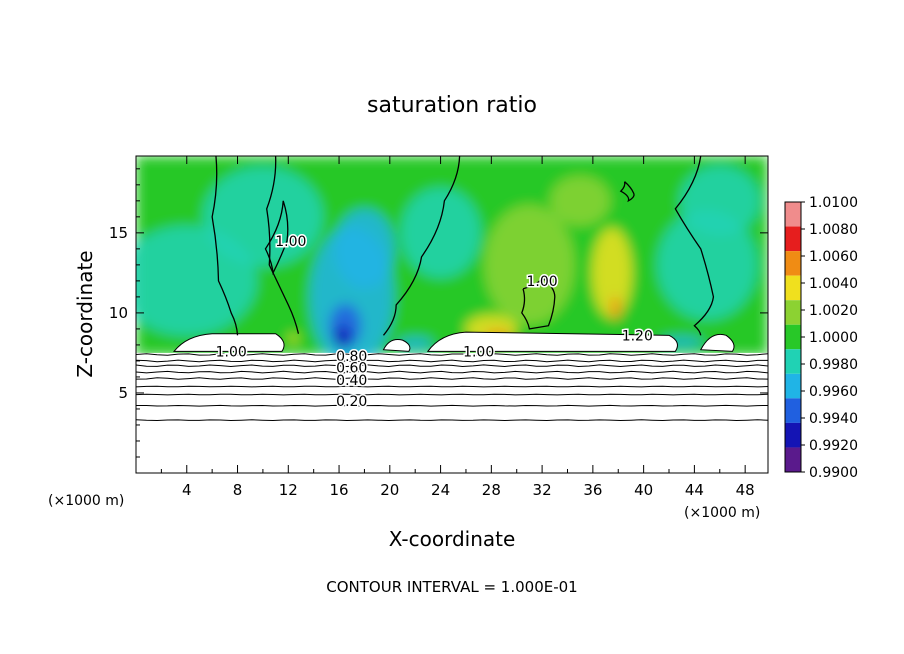 The height and width of the screenshot is (654, 904). Describe the element at coordinates (833, 203) in the screenshot. I see `colorbar-label-0: 1.0100` at that location.